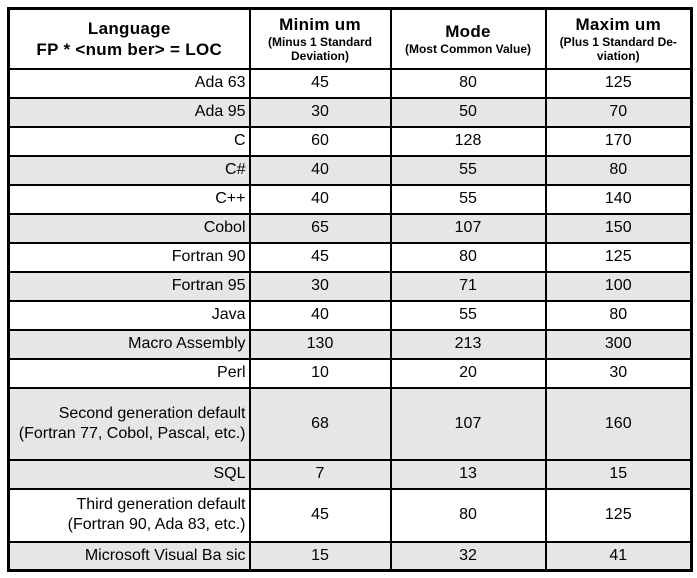 The height and width of the screenshot is (578, 697). Describe the element at coordinates (129, 141) in the screenshot. I see `language-cell: C` at that location.